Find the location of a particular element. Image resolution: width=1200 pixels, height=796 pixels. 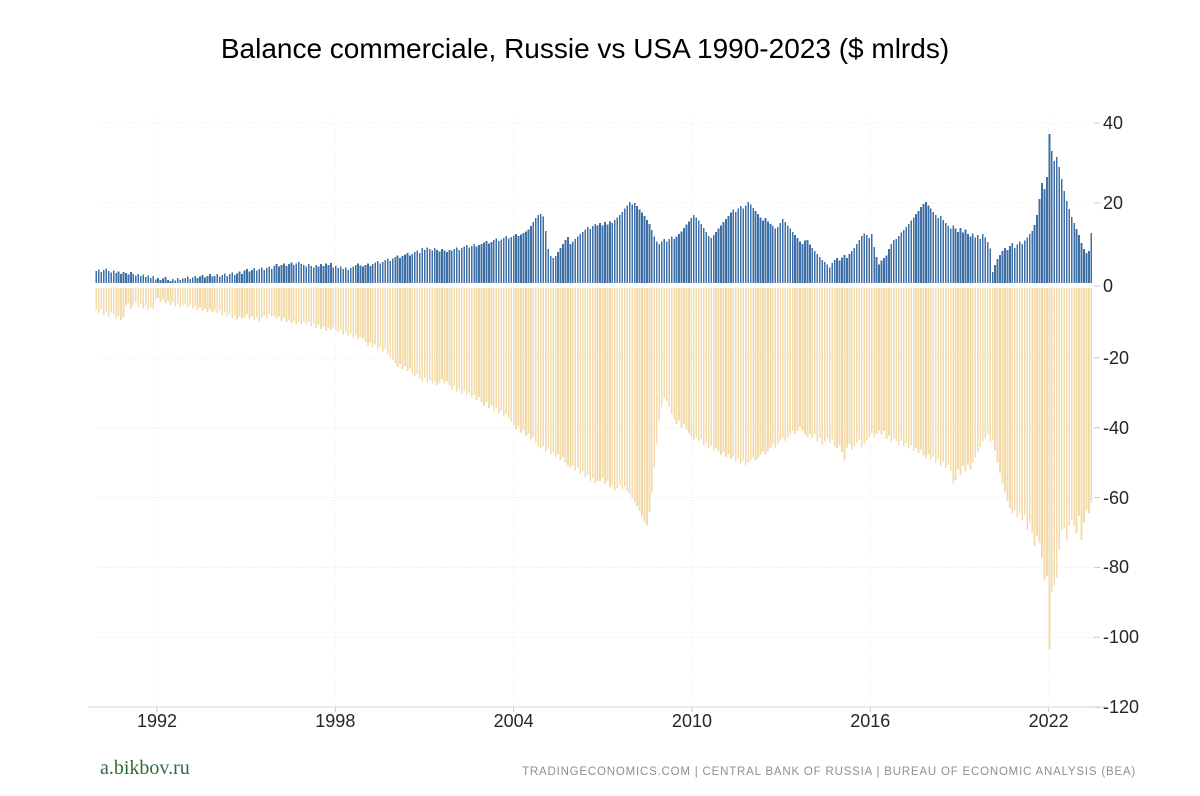

y-tick-label: 20 is located at coordinates (1113, 203).